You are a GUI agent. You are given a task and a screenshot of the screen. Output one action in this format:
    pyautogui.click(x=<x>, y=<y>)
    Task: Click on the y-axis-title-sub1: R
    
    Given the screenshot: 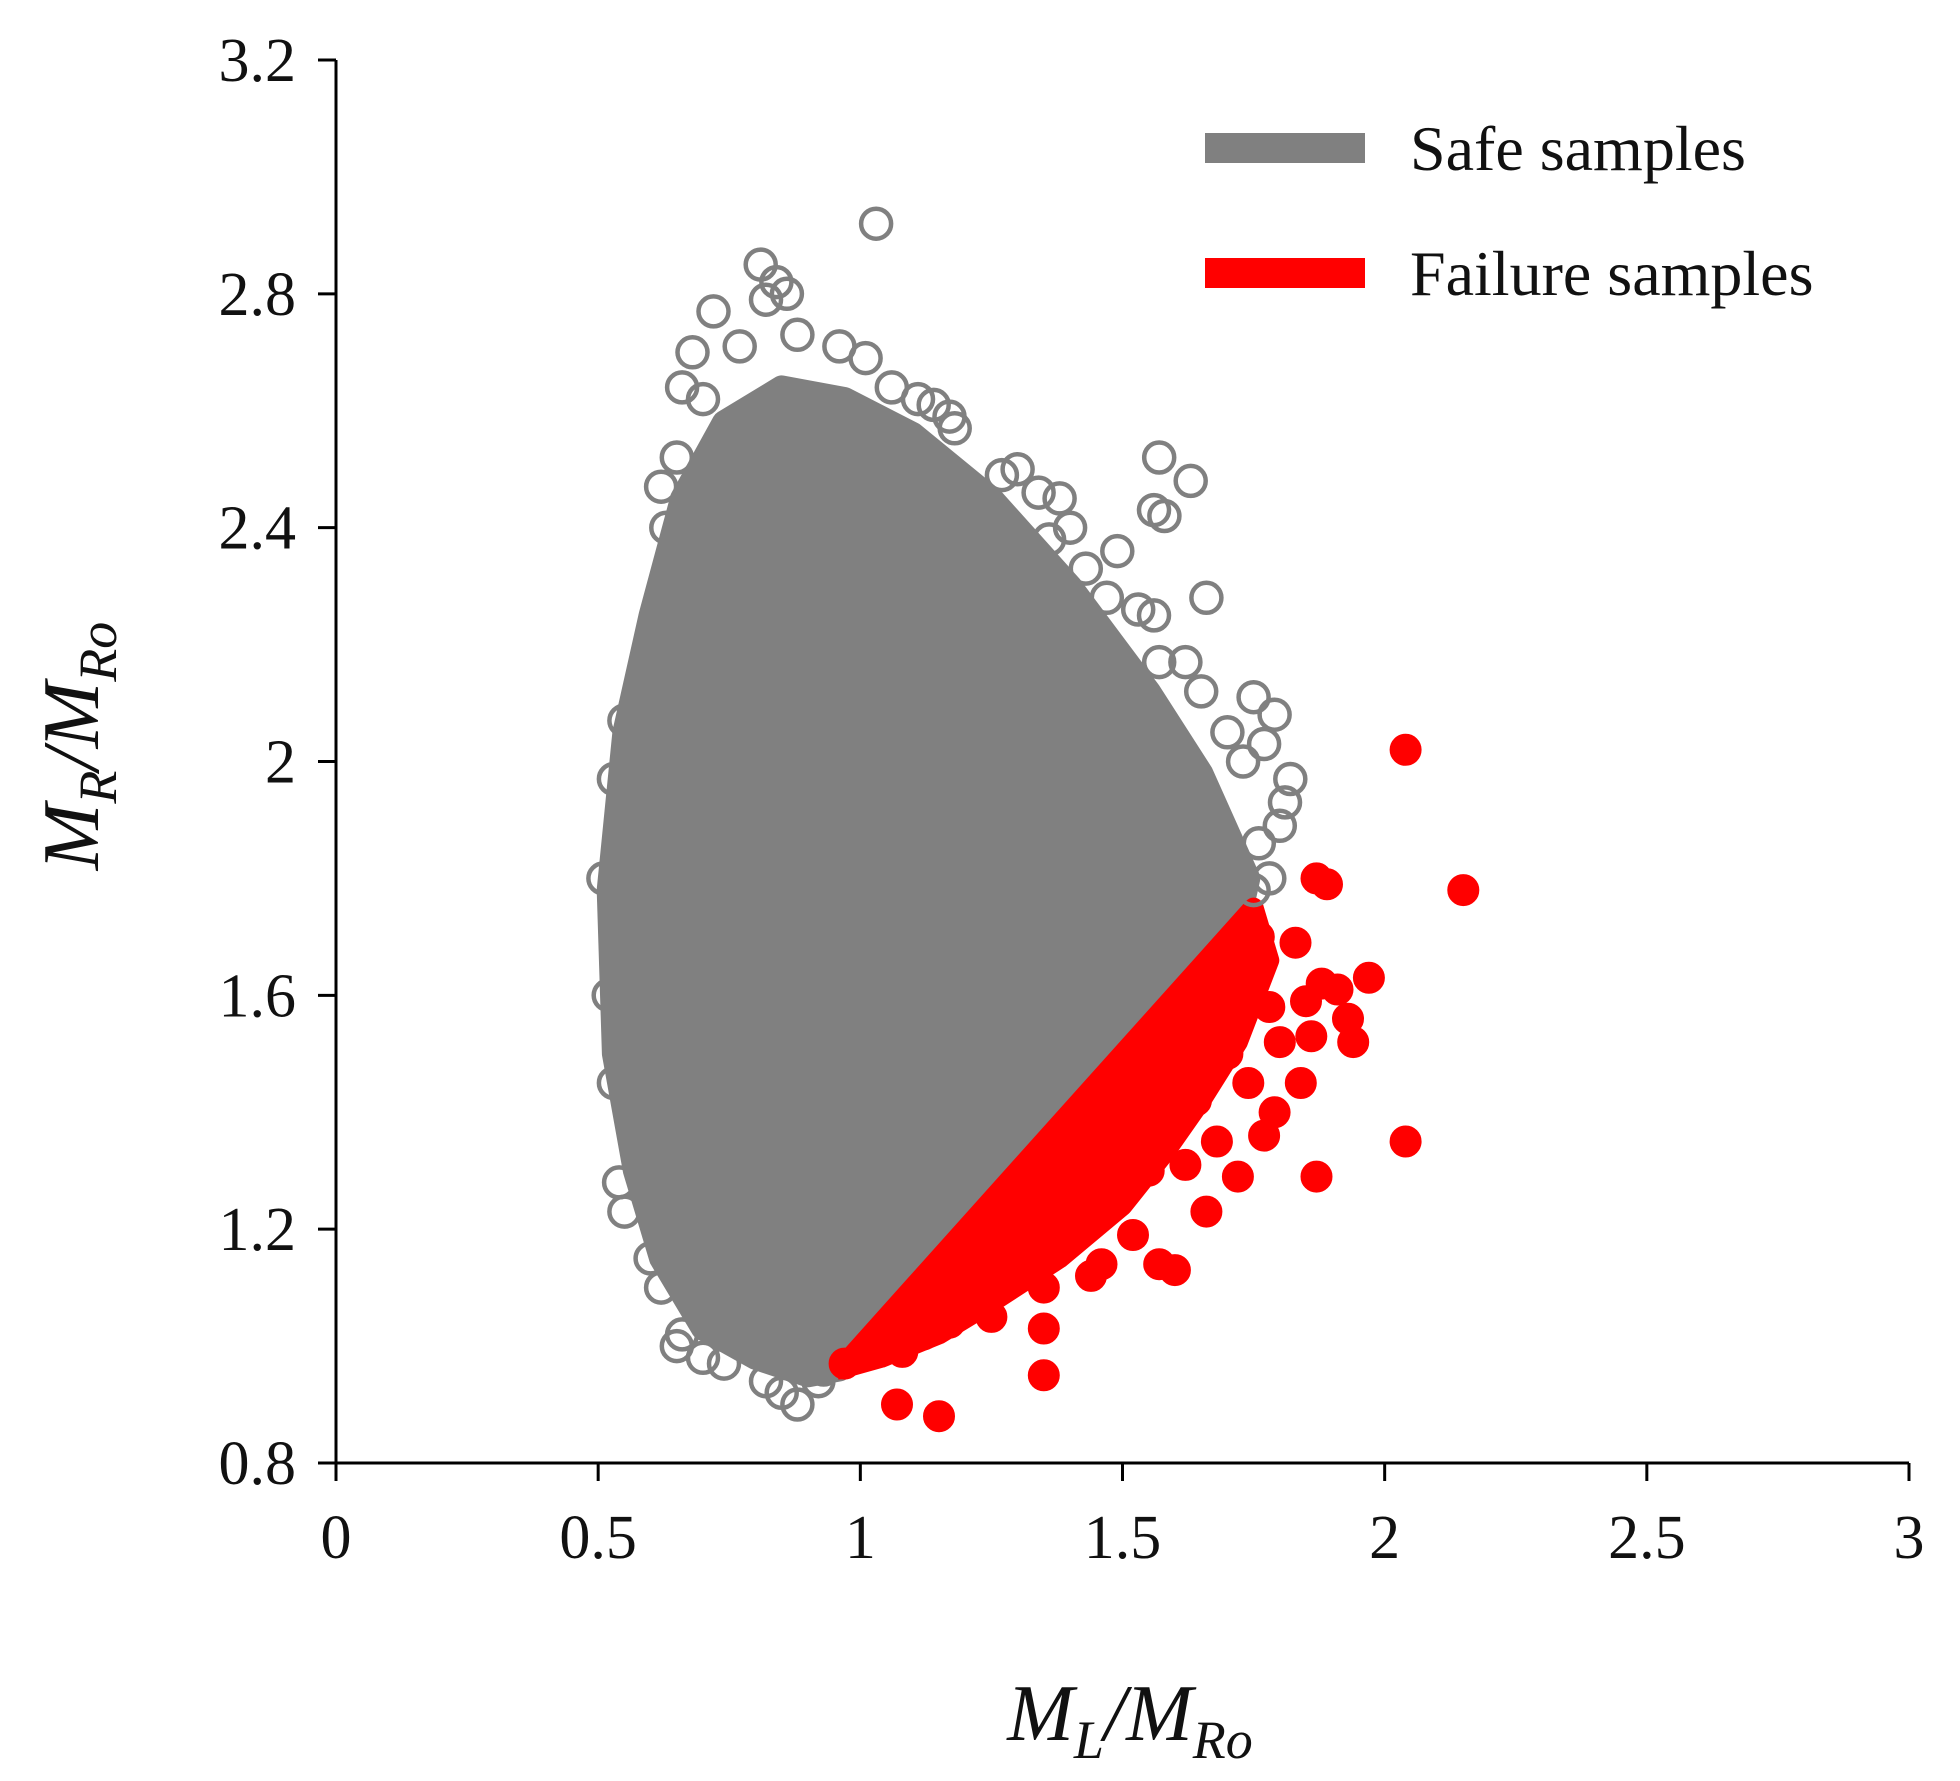 What is the action you would take?
    pyautogui.click(x=98, y=788)
    